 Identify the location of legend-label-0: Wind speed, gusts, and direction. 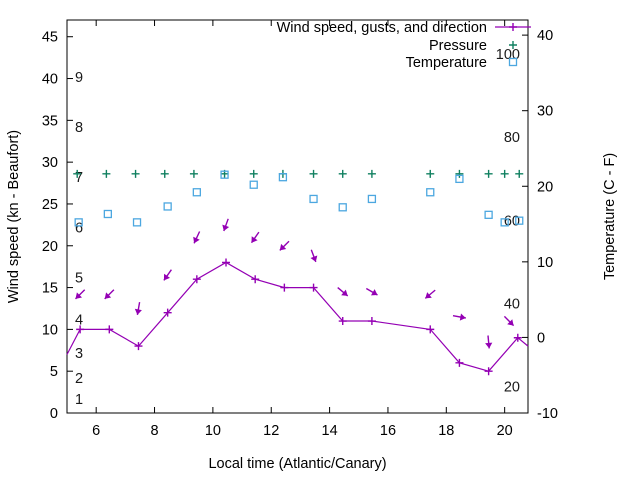
(382, 28).